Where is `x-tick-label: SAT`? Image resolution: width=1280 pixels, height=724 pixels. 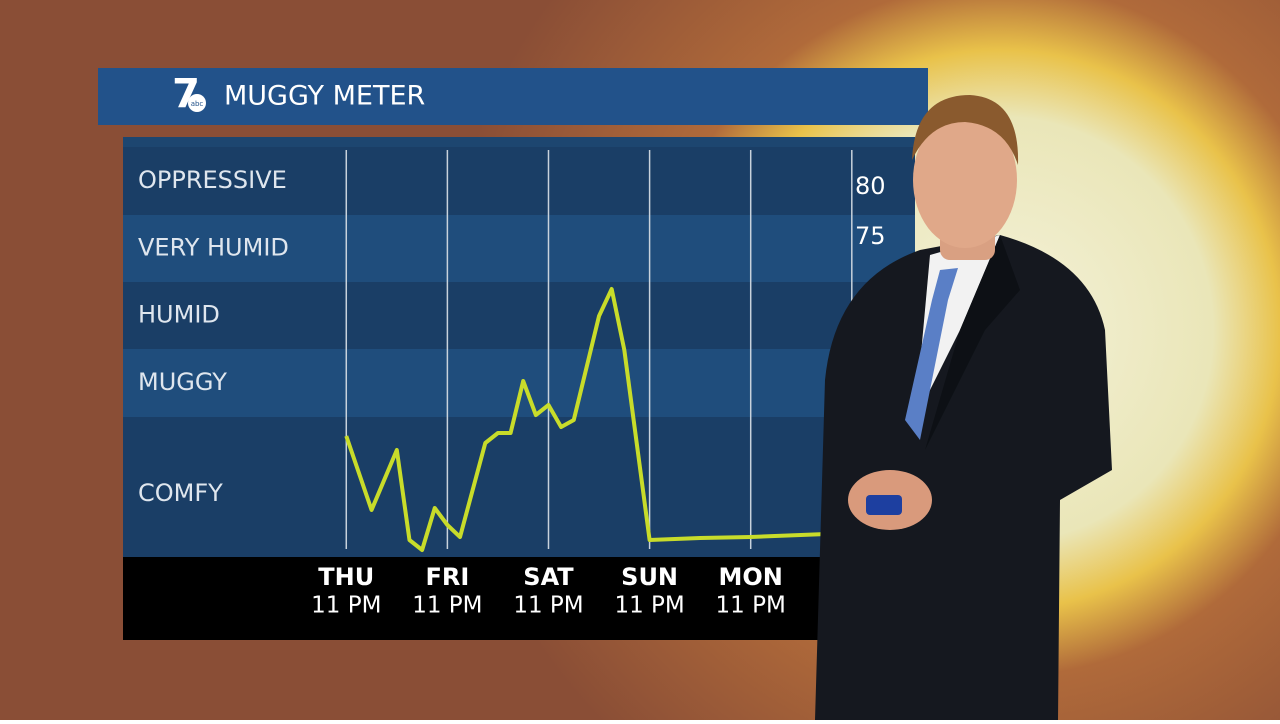
x-tick-label: SAT is located at coordinates (548, 577).